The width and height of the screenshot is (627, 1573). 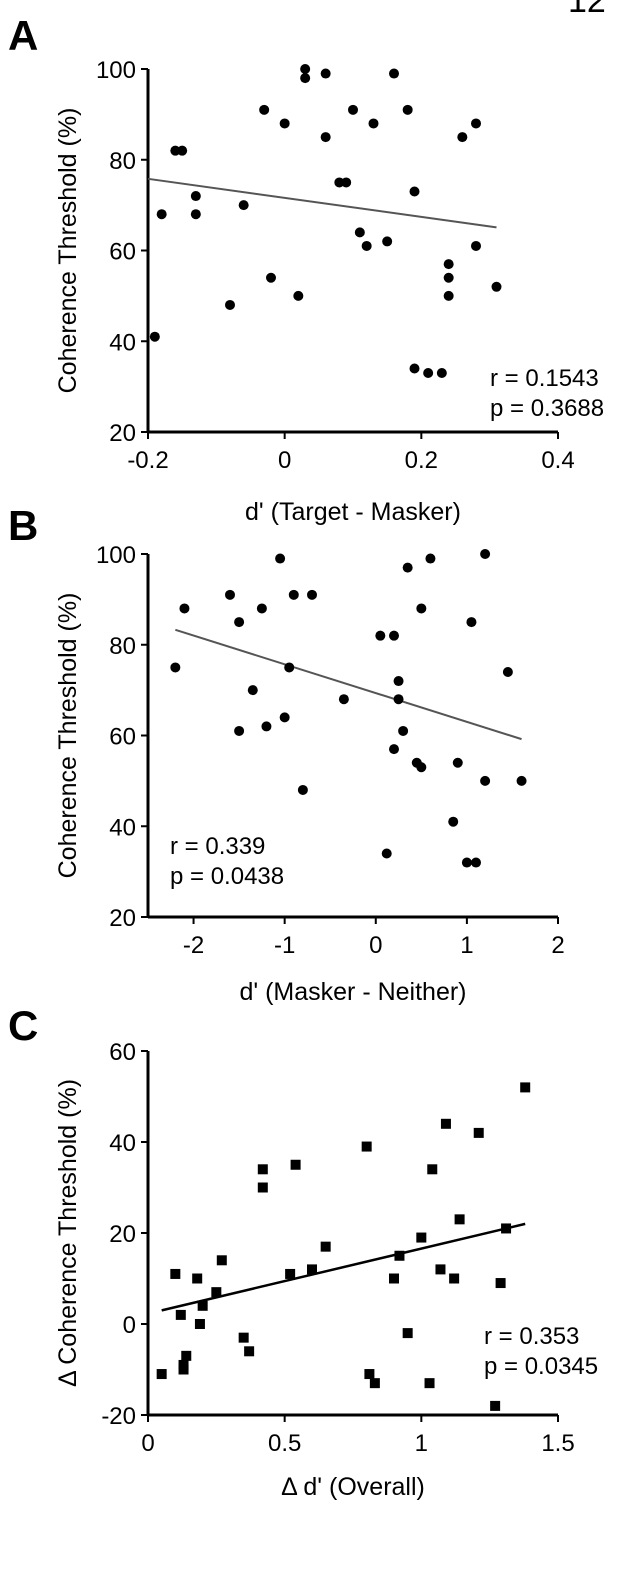 What do you see at coordinates (118, 1416) in the screenshot?
I see `y-tick-label: -20` at bounding box center [118, 1416].